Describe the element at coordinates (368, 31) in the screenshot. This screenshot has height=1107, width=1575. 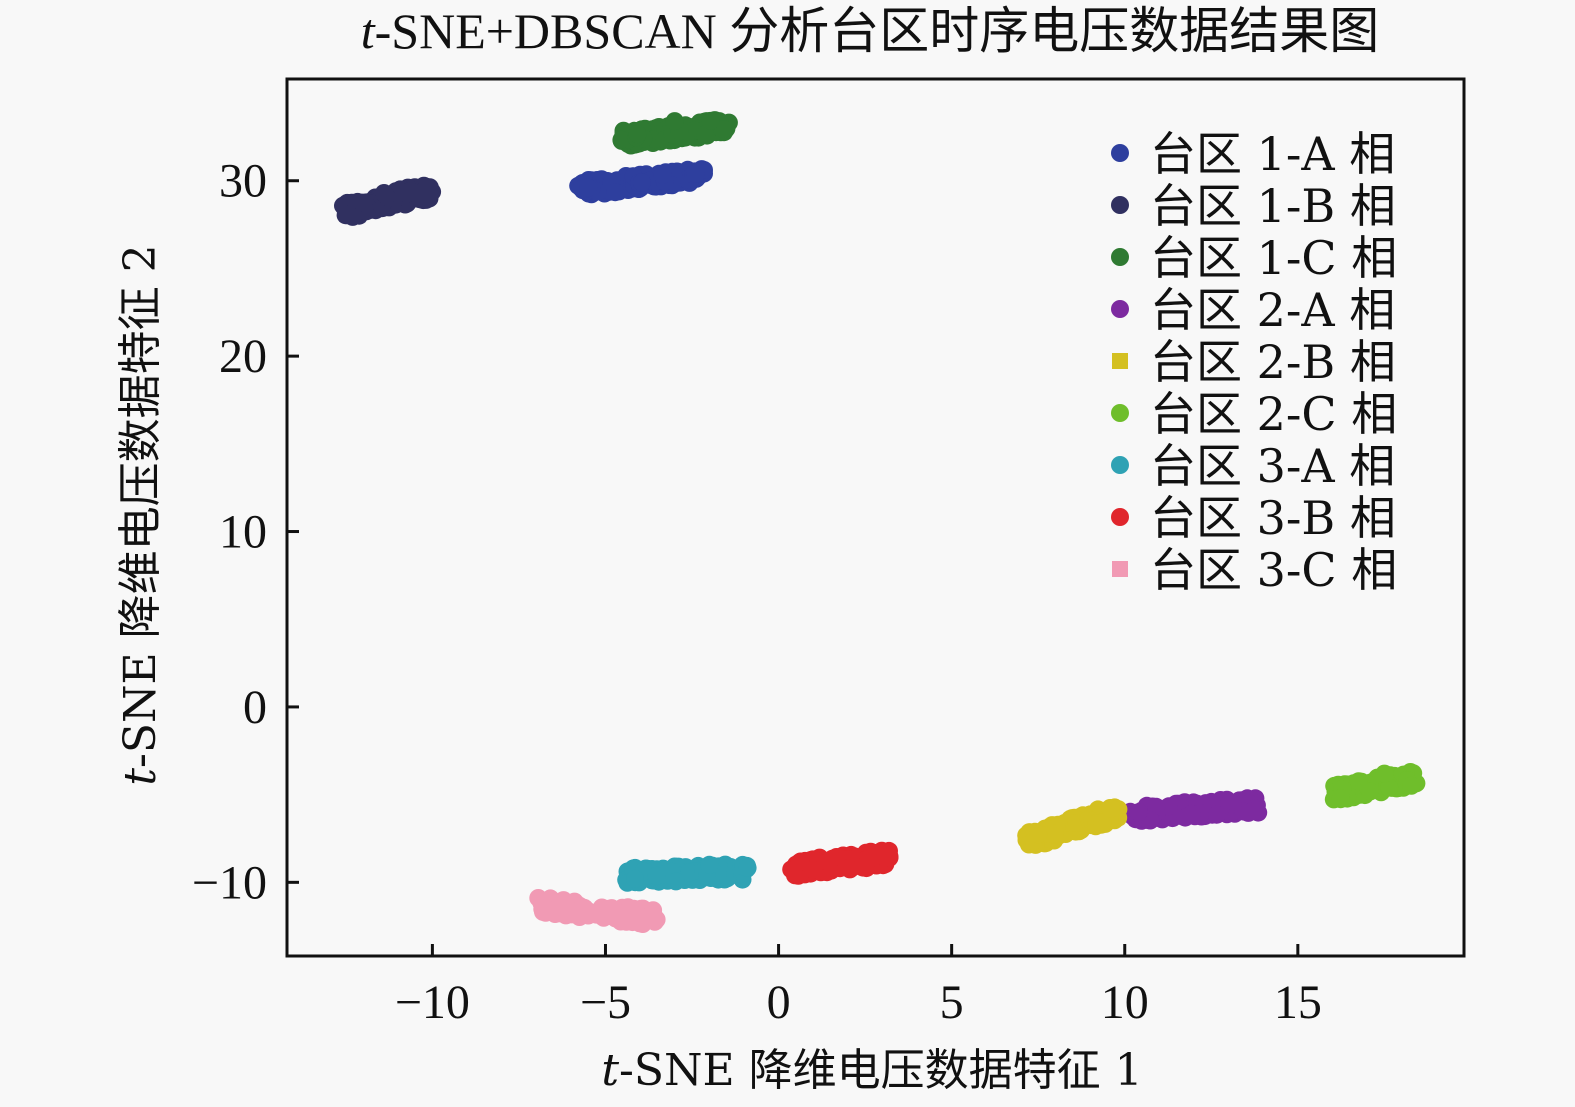
I see `chart-title-italic: t` at that location.